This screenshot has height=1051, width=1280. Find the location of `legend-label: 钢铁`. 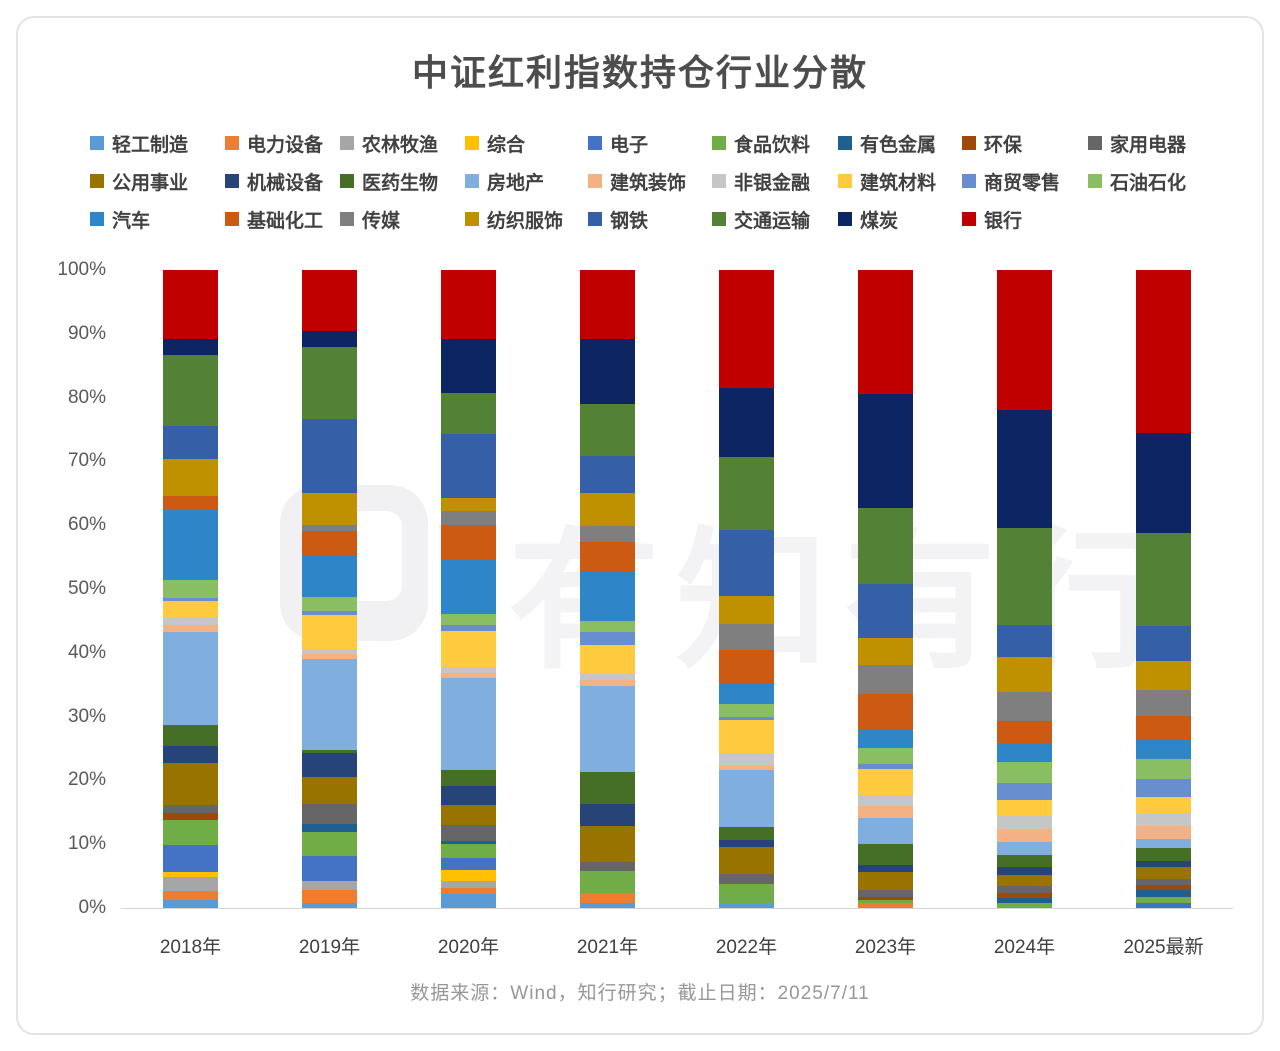

legend-label: 钢铁 is located at coordinates (629, 221).